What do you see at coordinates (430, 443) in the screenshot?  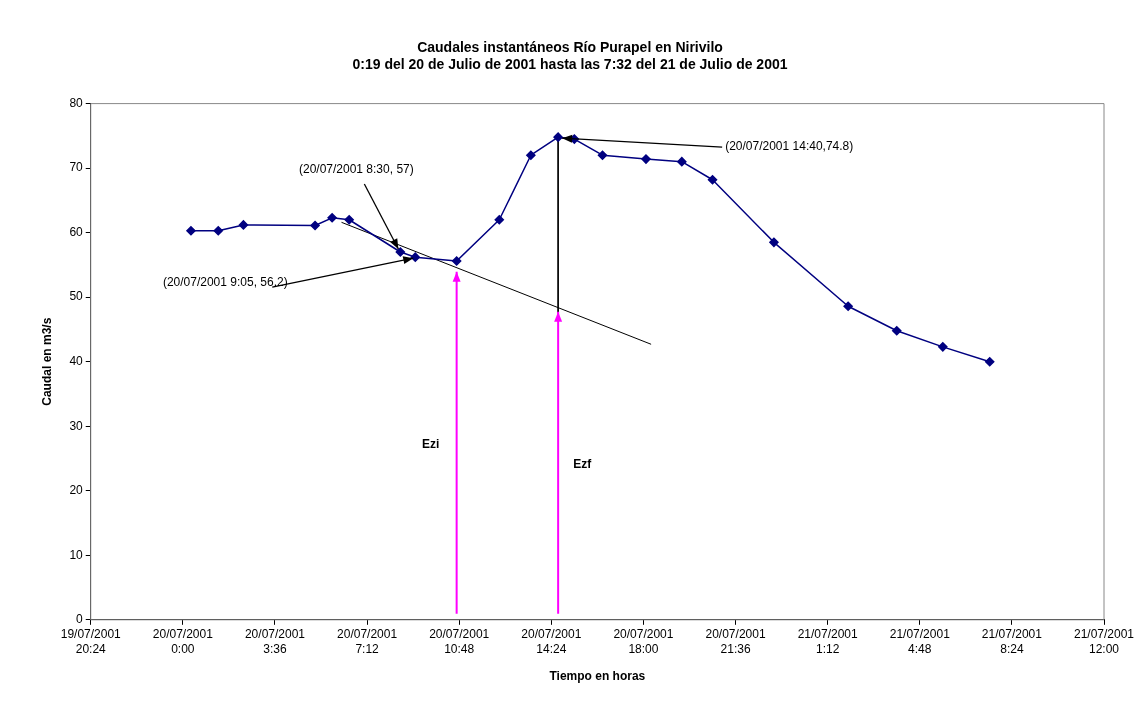 I see `annotation: Ezi` at bounding box center [430, 443].